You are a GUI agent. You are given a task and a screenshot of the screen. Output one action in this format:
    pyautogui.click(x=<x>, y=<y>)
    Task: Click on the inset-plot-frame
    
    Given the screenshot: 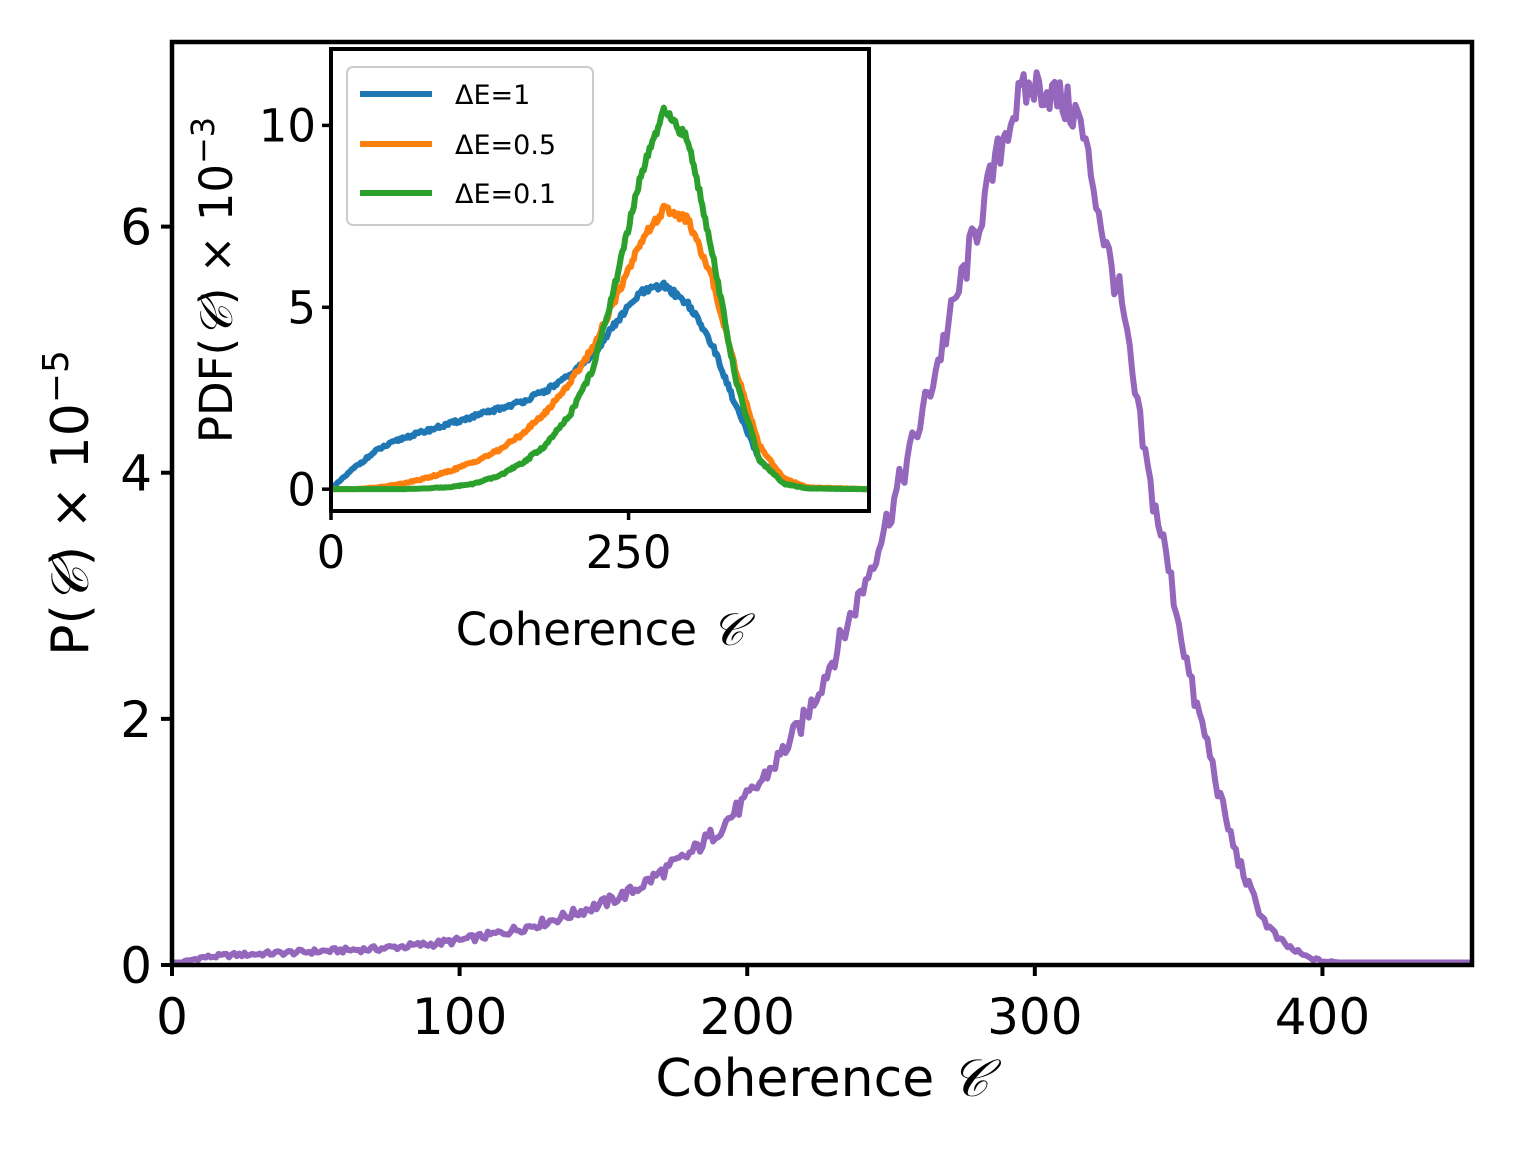 What is the action you would take?
    pyautogui.click(x=600, y=280)
    